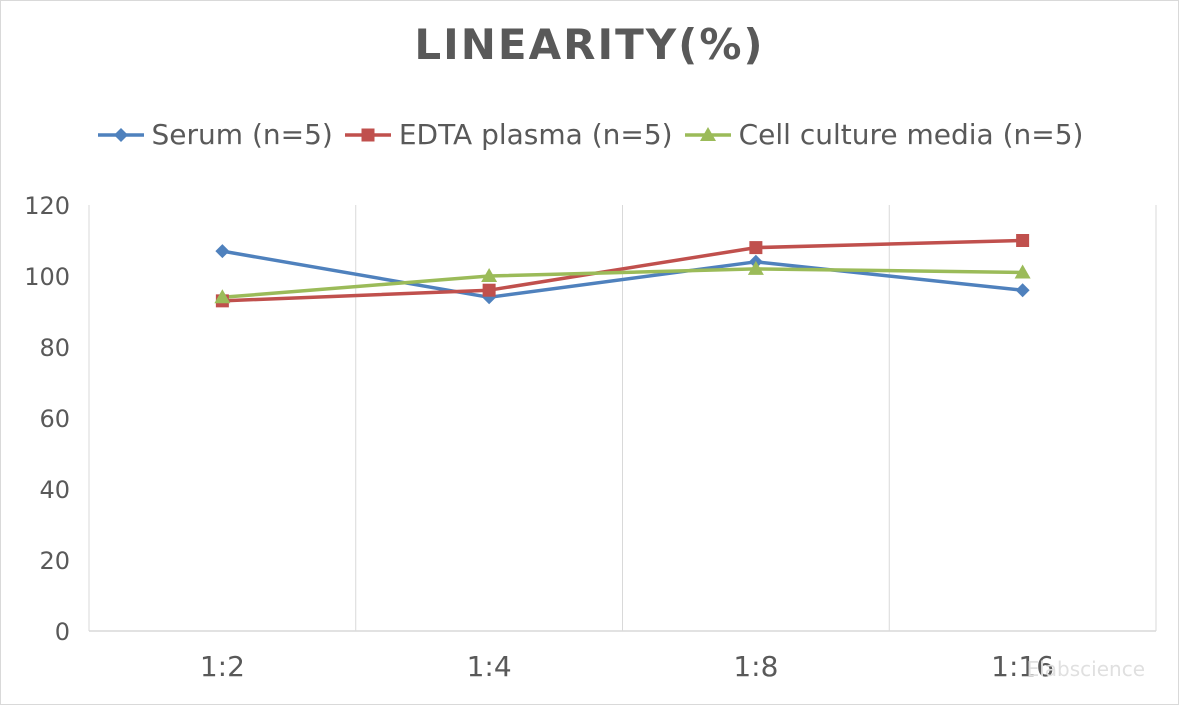 The width and height of the screenshot is (1179, 705). What do you see at coordinates (242, 134) in the screenshot?
I see `legend-label: Serum (n=5)` at bounding box center [242, 134].